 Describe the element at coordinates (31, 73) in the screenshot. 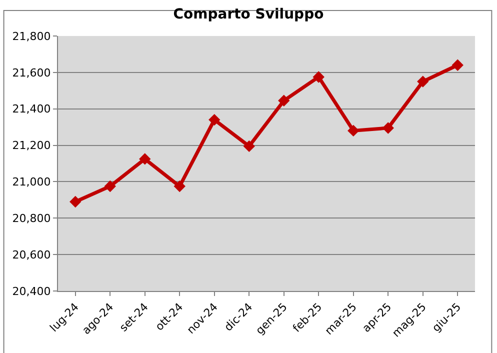

I see `y-tick-label: 21,600` at that location.